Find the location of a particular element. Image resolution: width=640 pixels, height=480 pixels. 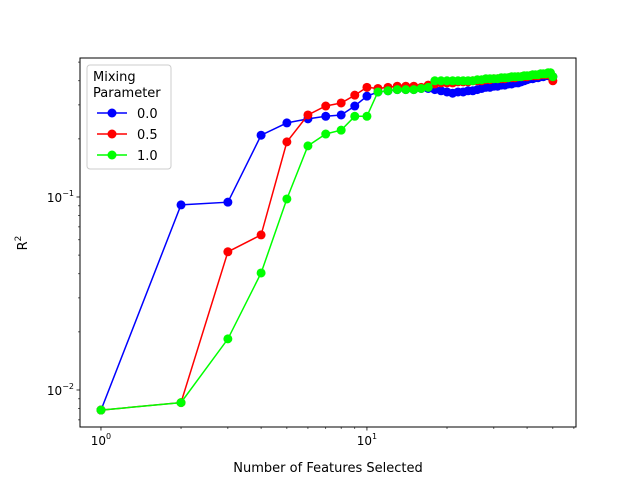

tick-exponent: 1 is located at coordinates (374, 436).